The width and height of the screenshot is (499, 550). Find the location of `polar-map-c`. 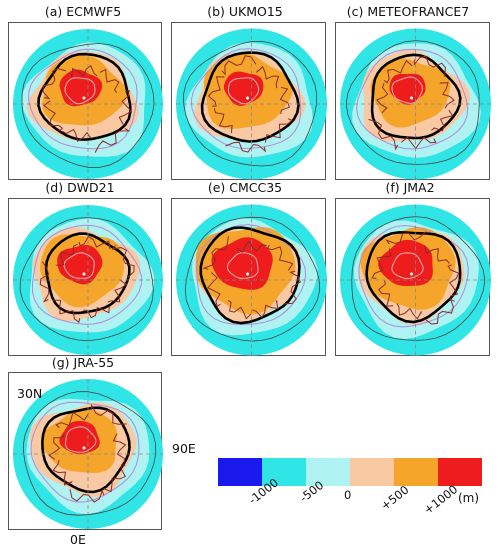

polar-map-c is located at coordinates (415, 104).